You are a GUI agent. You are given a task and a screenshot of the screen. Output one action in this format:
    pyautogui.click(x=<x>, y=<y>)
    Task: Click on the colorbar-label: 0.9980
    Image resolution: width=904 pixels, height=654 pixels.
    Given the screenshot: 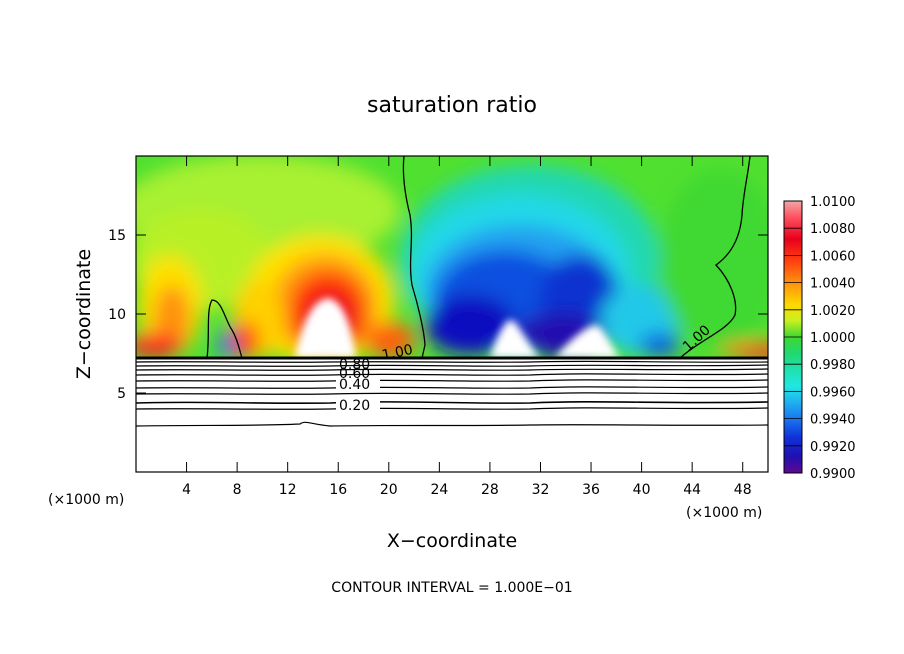 What is the action you would take?
    pyautogui.click(x=833, y=365)
    